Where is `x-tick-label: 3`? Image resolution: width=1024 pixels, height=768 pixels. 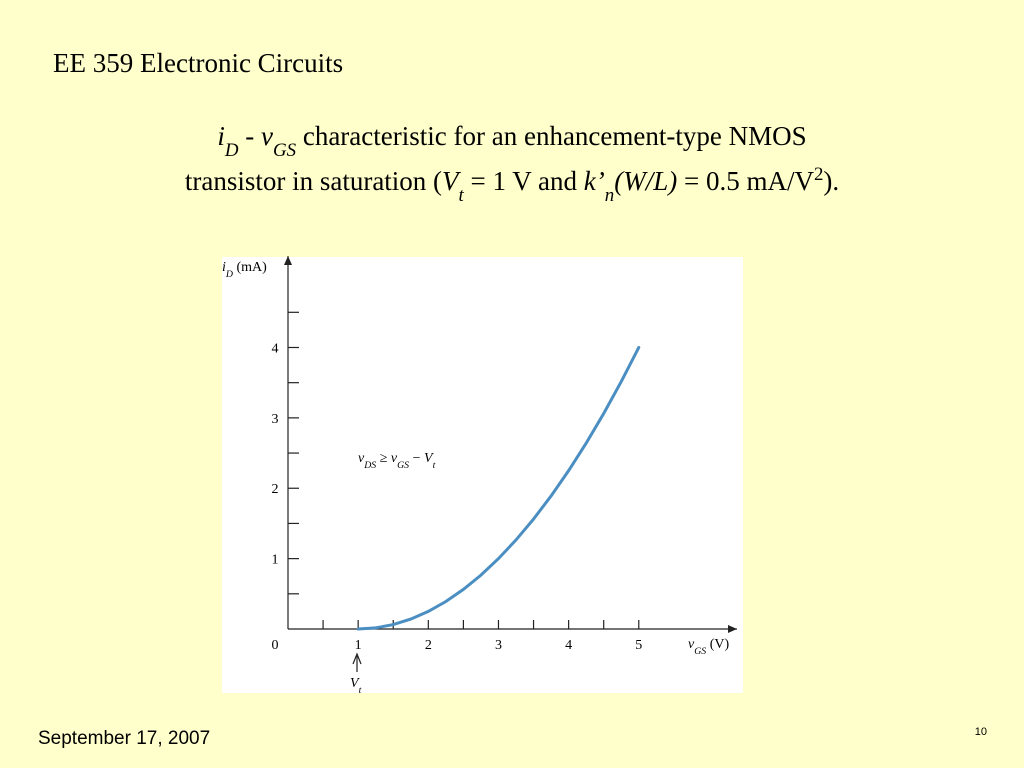 x-tick-label: 3 is located at coordinates (498, 645).